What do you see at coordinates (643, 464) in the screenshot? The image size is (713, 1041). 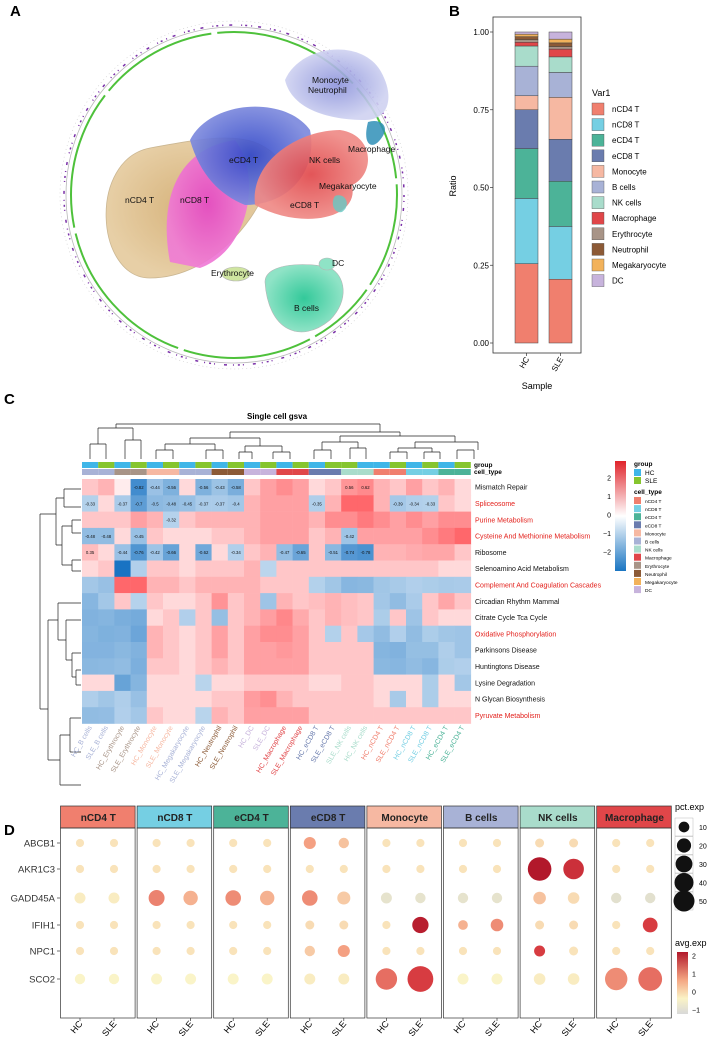 I see `panel-c-group-legend-title: group` at bounding box center [643, 464].